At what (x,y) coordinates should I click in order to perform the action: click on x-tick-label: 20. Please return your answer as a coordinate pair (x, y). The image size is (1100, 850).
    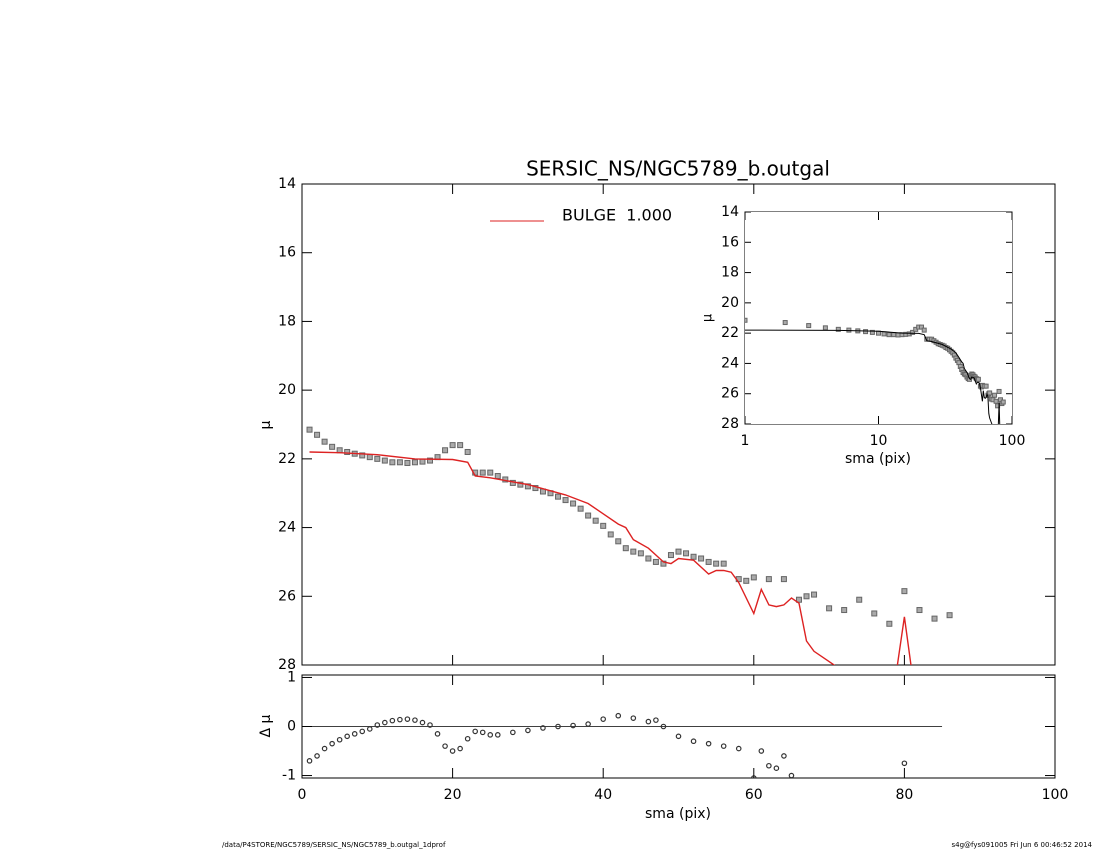
    Looking at the image, I should click on (453, 795).